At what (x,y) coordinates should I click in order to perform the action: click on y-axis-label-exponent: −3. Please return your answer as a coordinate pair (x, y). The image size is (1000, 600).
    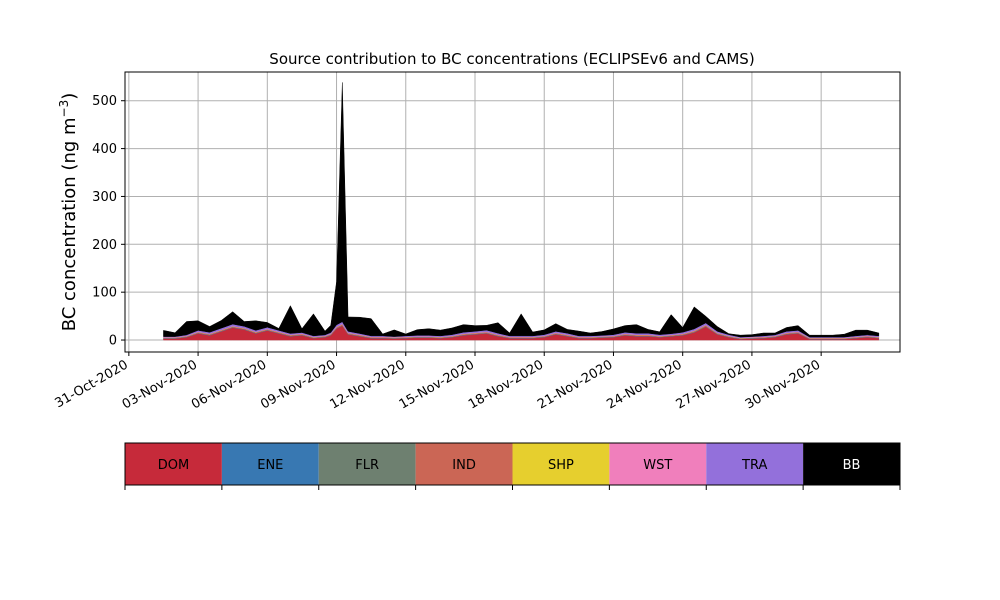
    Looking at the image, I should click on (64, 109).